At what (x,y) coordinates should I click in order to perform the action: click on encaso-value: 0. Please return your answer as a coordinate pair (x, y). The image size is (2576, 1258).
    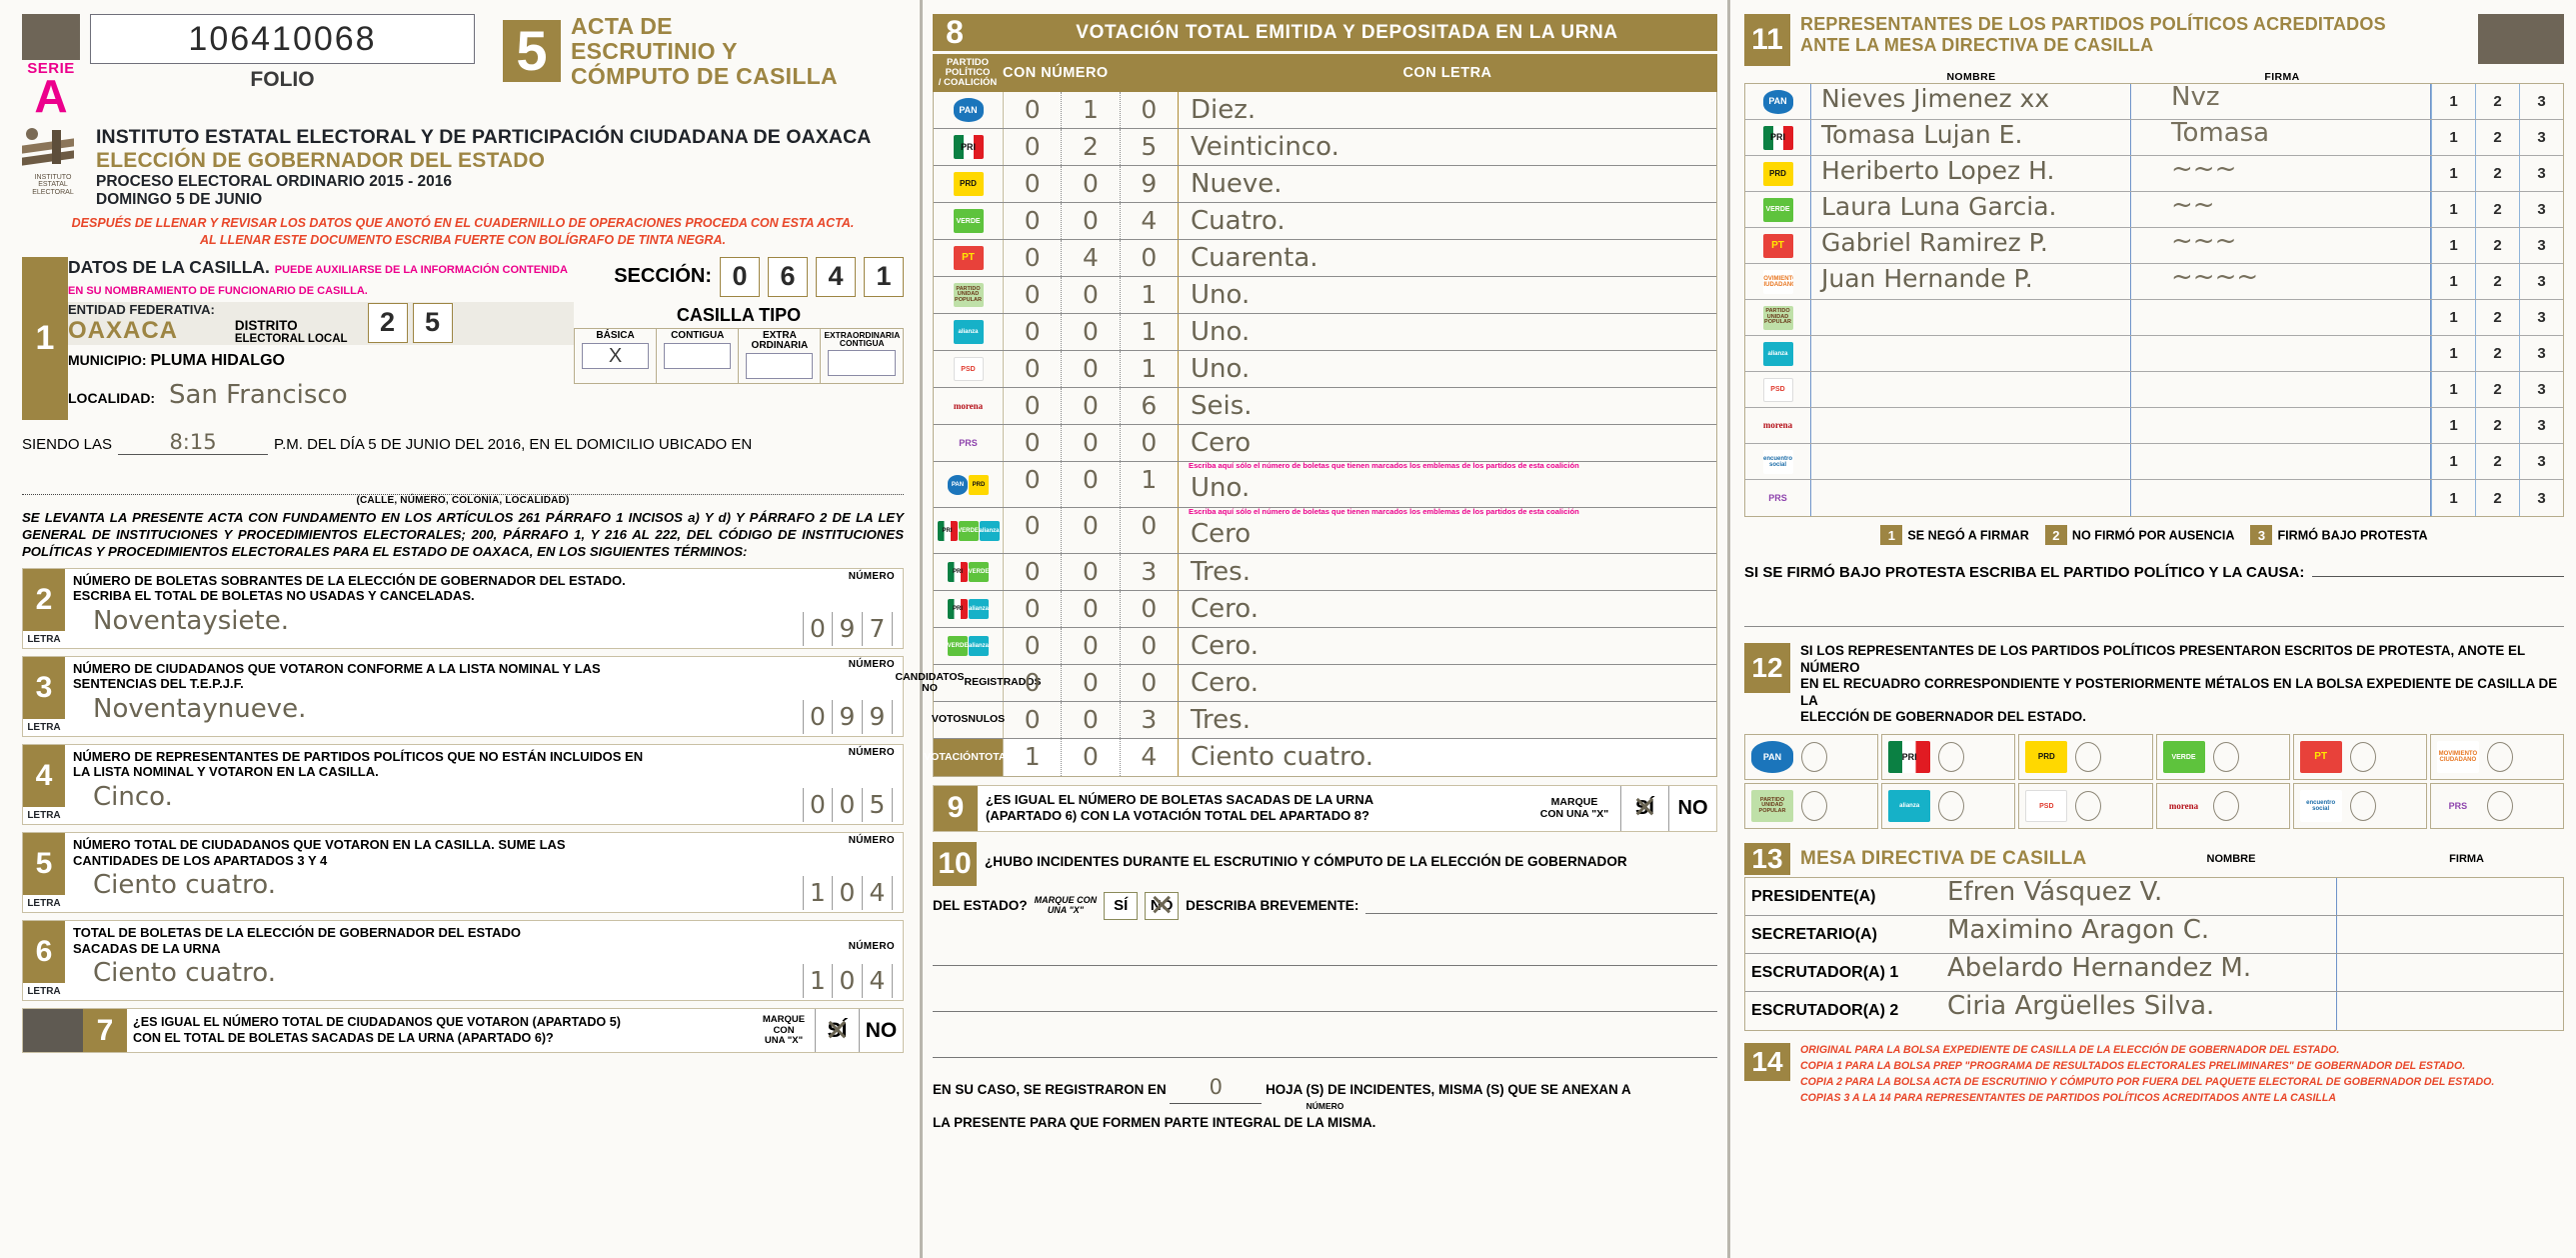
    Looking at the image, I should click on (1216, 1088).